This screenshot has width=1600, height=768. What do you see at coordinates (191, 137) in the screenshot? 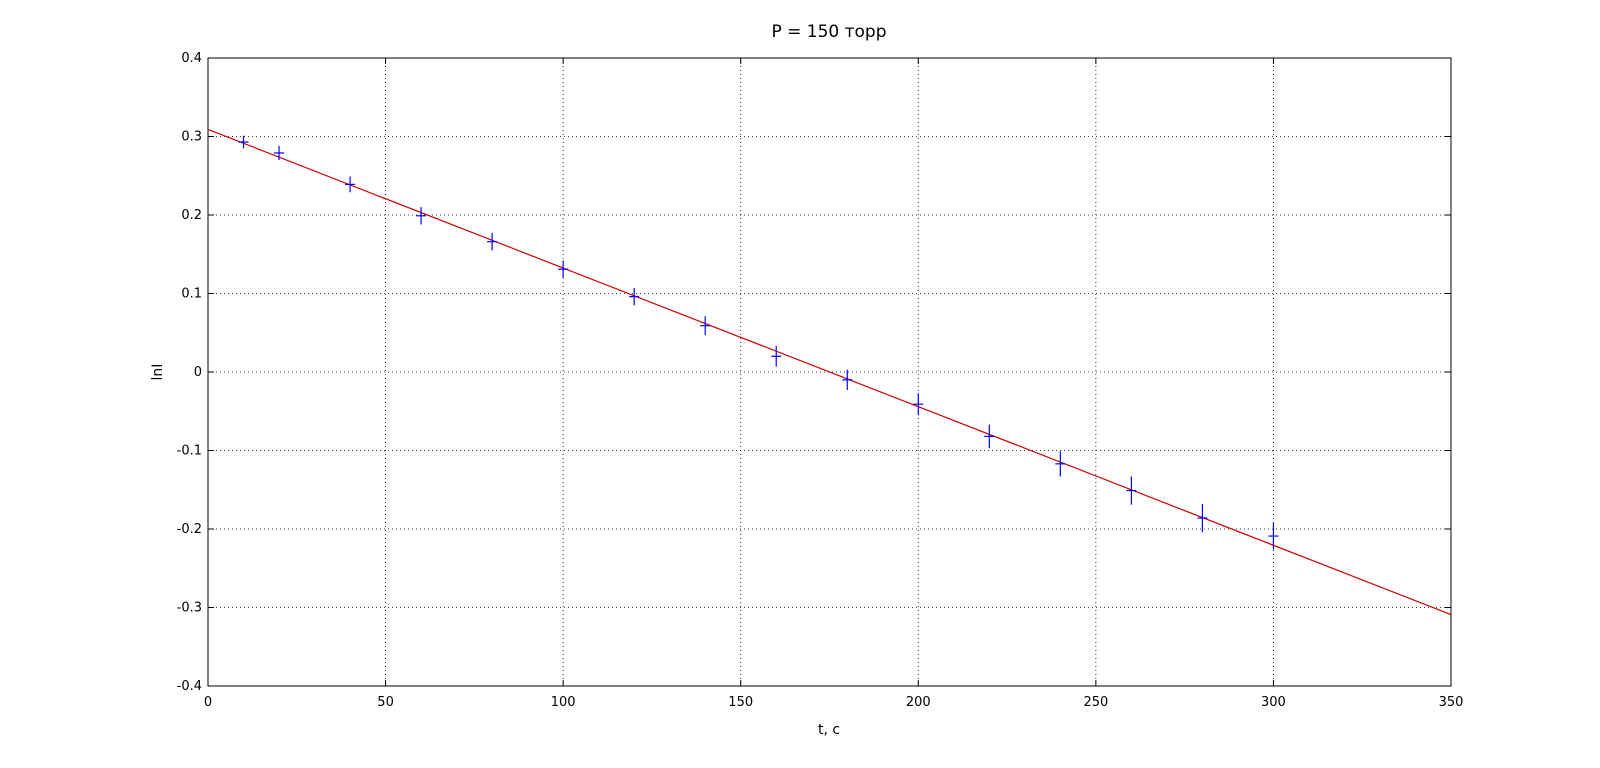
I see `y-tick-label: 0.3` at bounding box center [191, 137].